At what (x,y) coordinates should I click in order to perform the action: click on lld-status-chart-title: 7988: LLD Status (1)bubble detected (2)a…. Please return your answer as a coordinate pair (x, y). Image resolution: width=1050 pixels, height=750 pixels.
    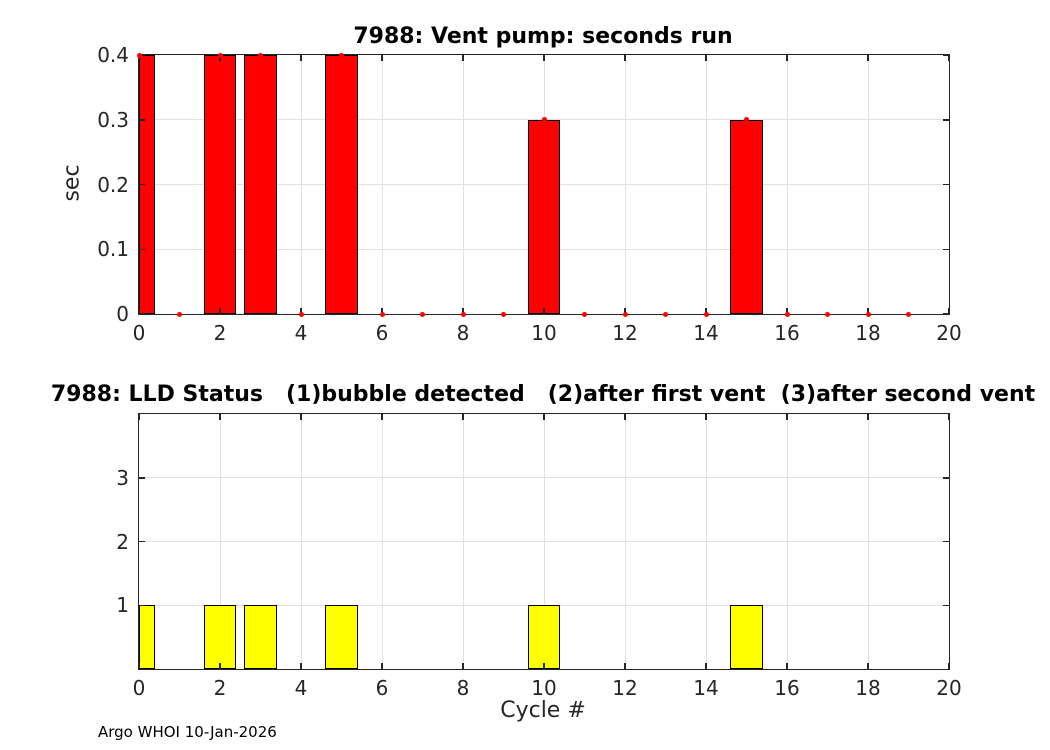
    Looking at the image, I should click on (543, 394).